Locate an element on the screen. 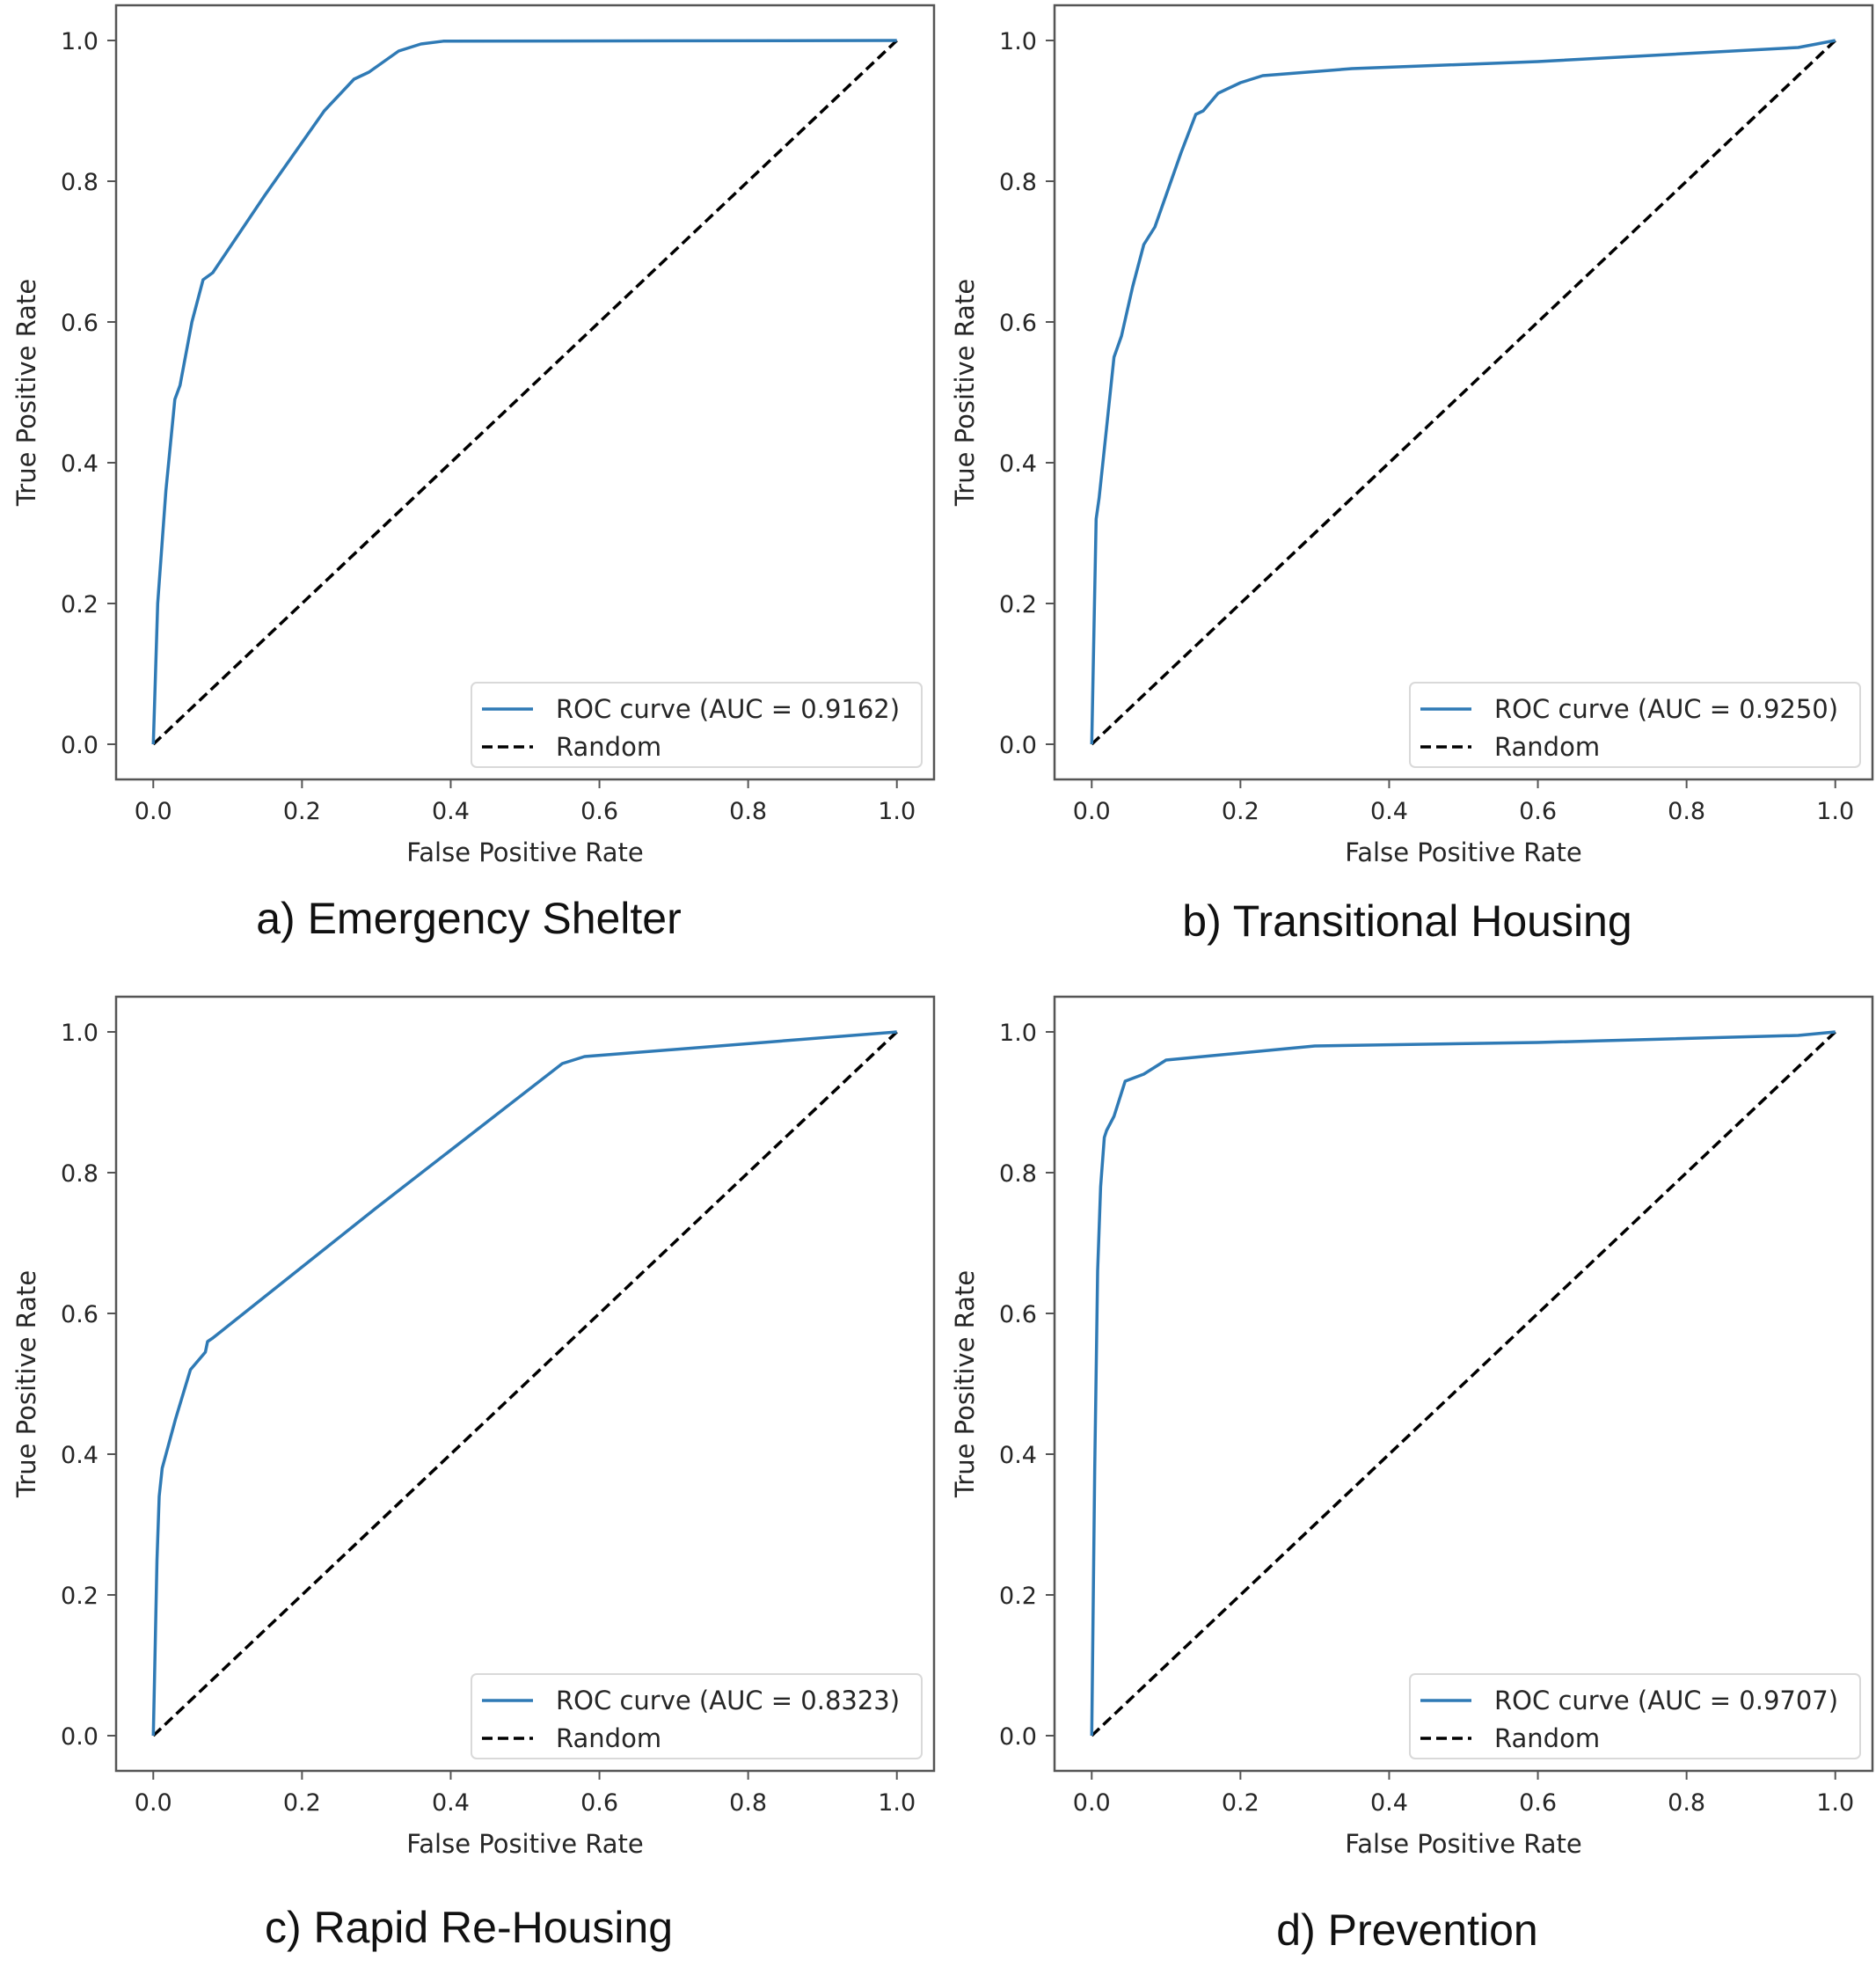 The image size is (1876, 1982). panel-caption: b) Transitional Housing is located at coordinates (1407, 921).